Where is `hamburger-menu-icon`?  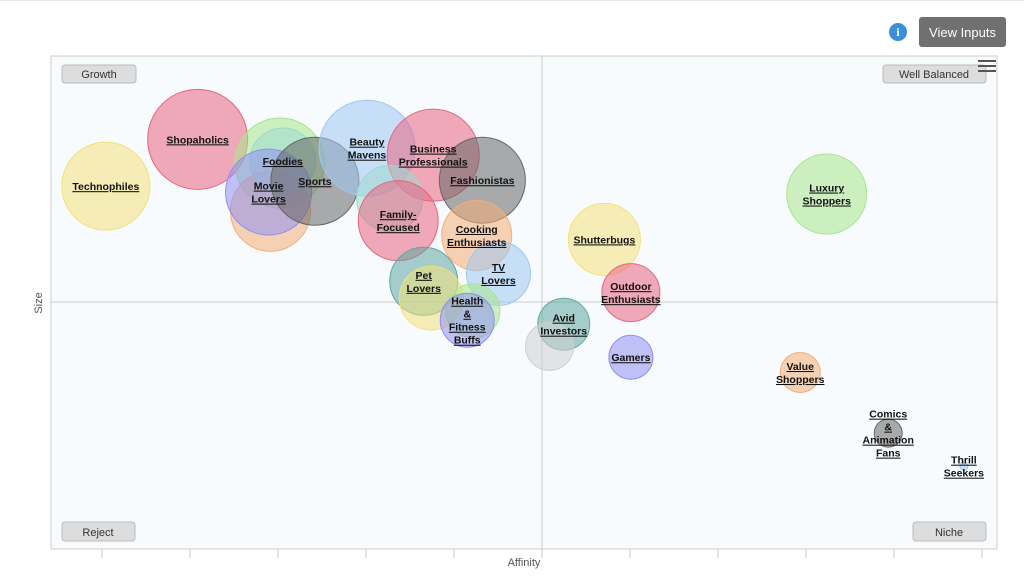 hamburger-menu-icon is located at coordinates (987, 66).